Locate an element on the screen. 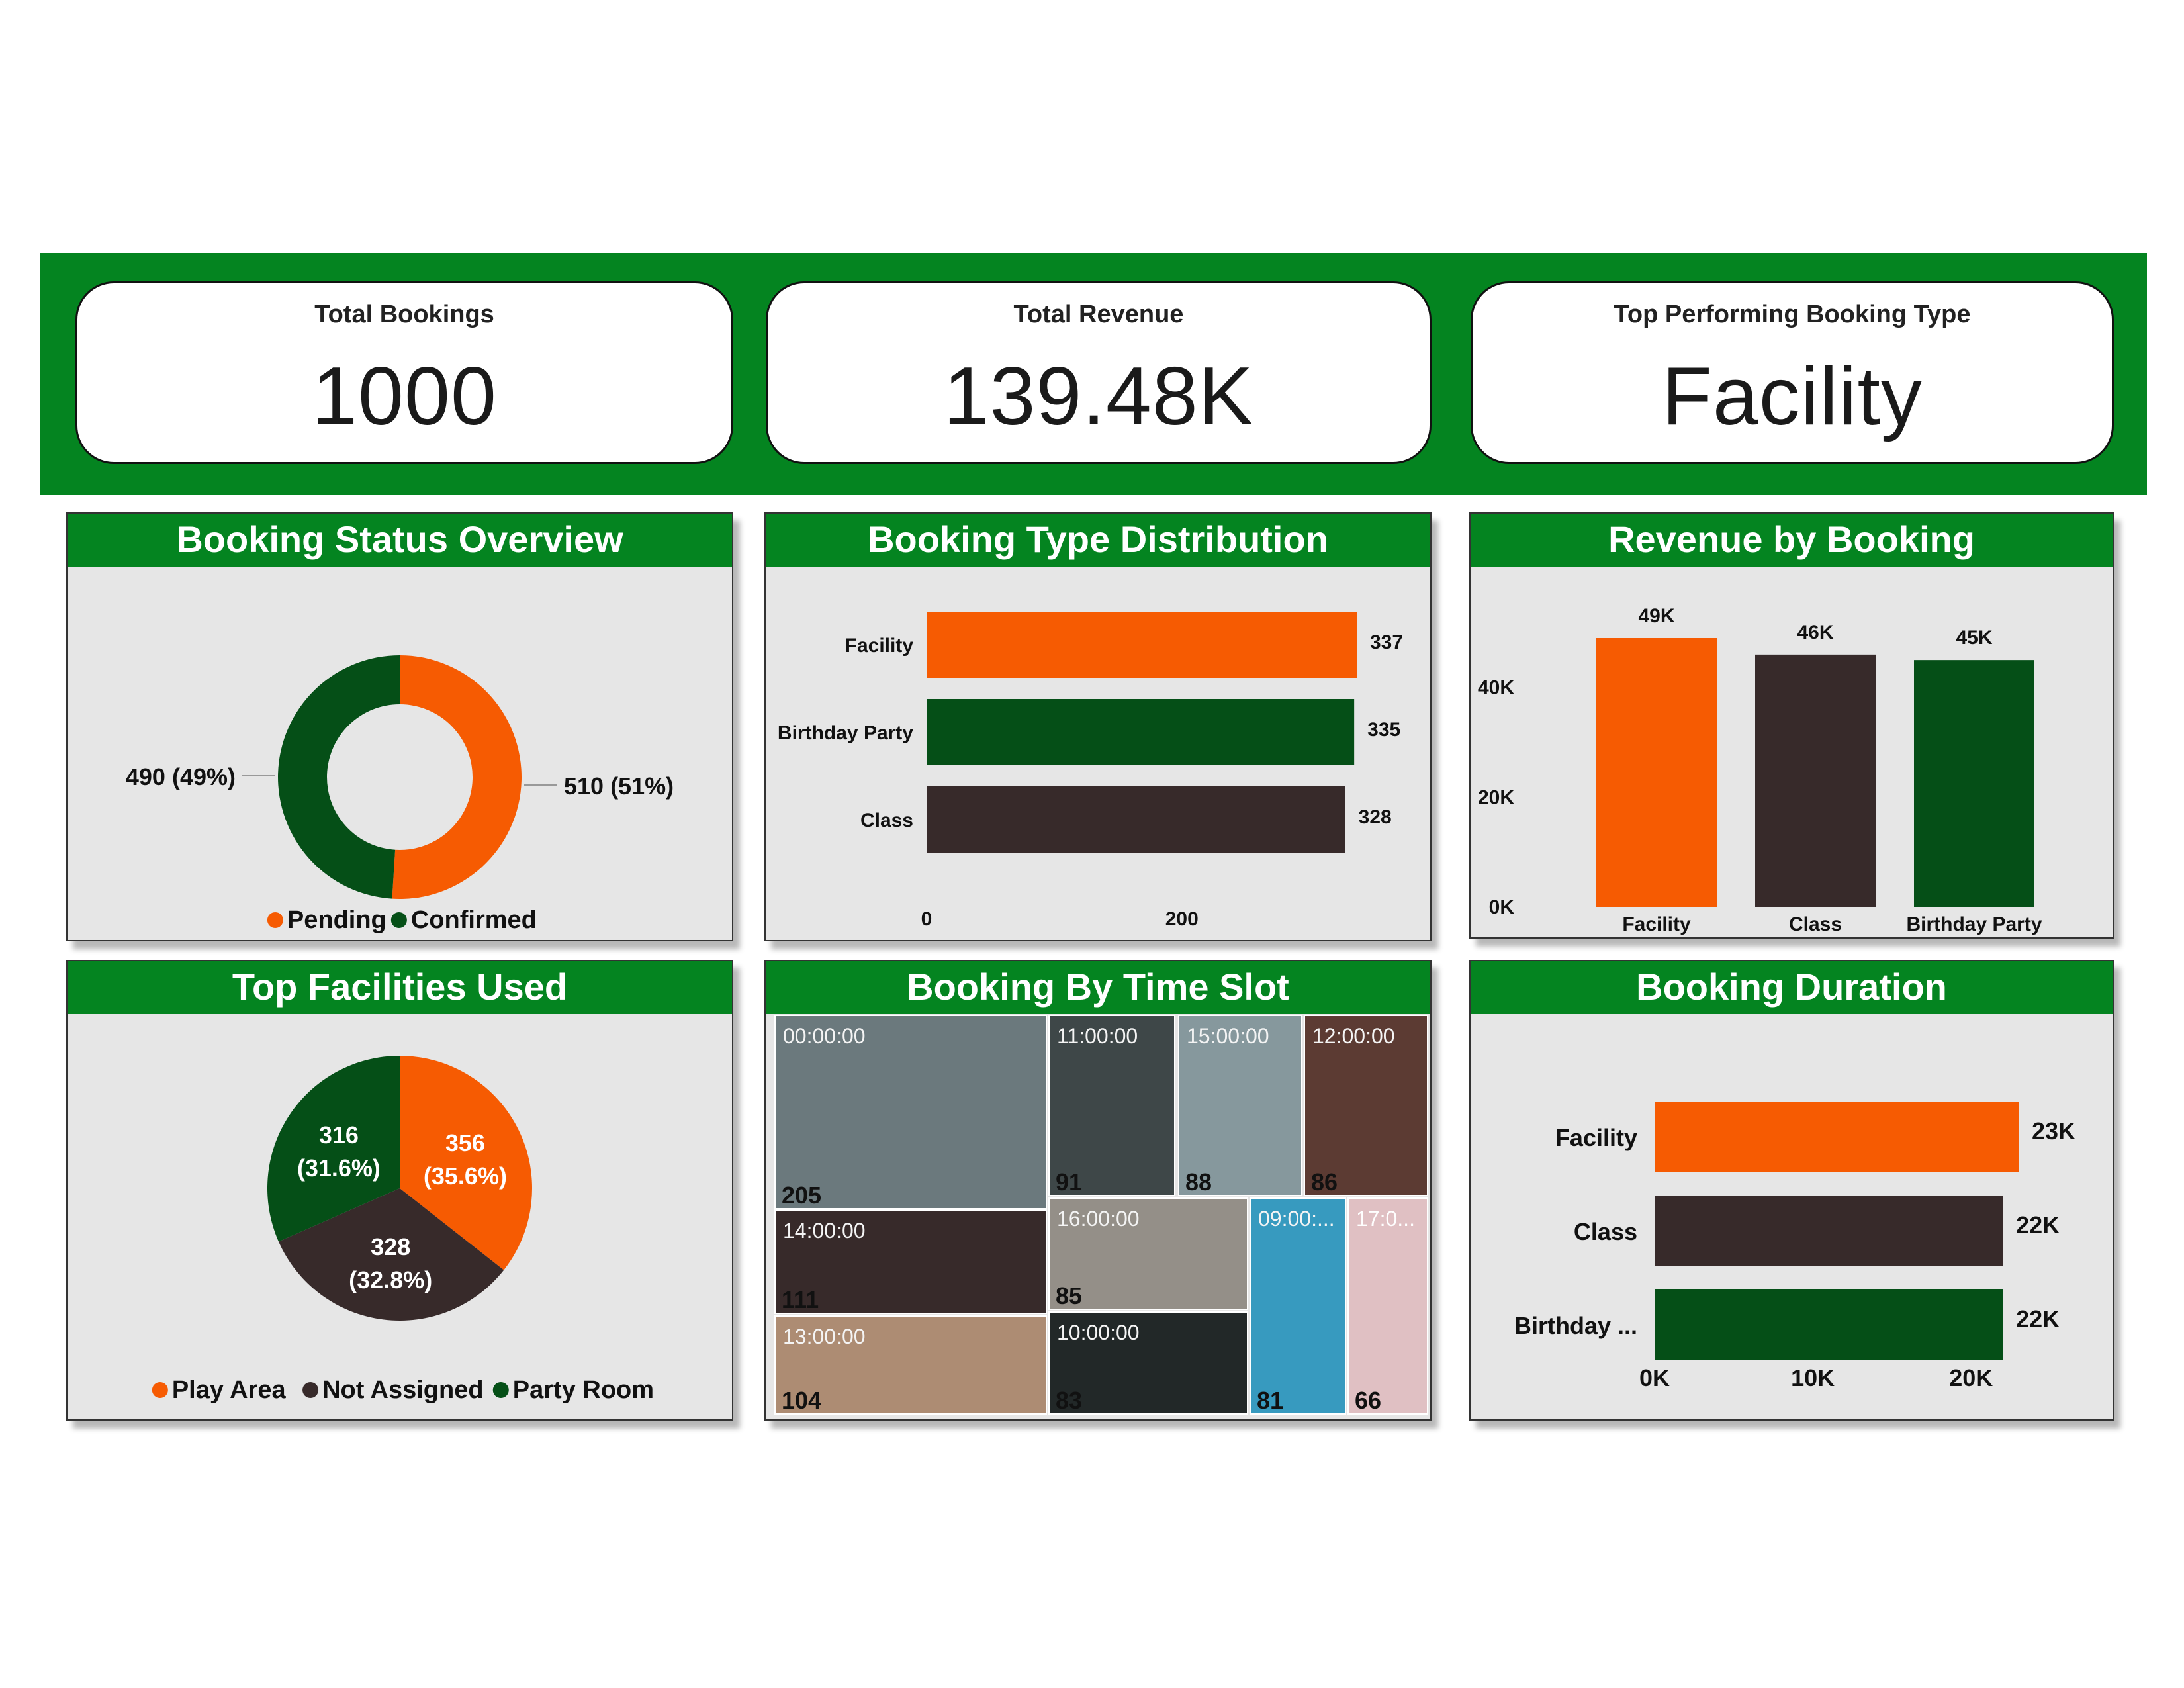  treemap-value-label: 81 is located at coordinates (1270, 1400).